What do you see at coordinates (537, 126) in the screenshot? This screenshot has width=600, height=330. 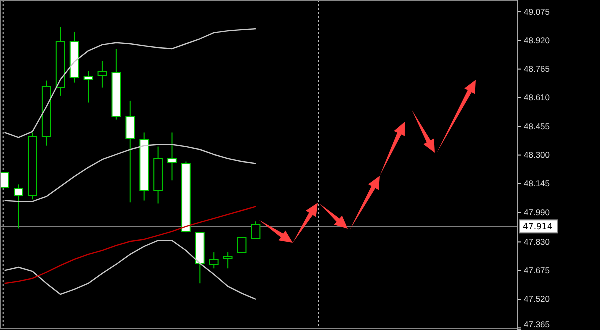 I see `y-tick-label: 48.455` at bounding box center [537, 126].